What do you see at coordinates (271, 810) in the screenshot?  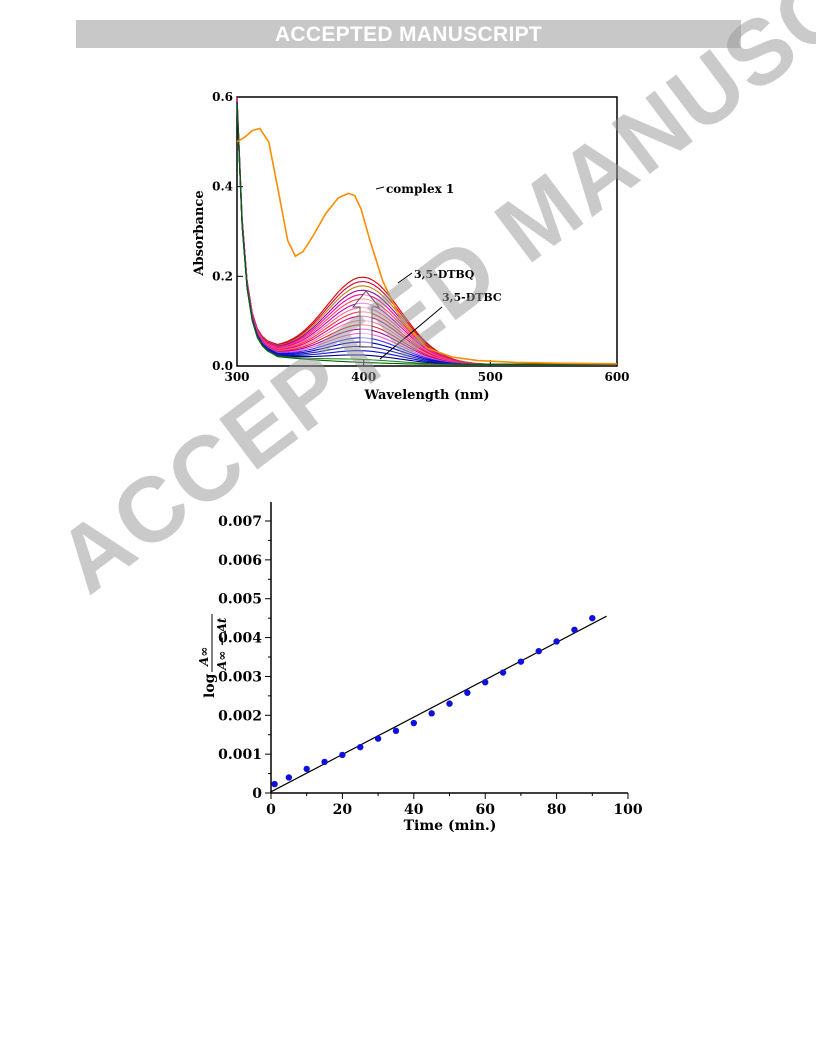 I see `x-tick-label: 0` at bounding box center [271, 810].